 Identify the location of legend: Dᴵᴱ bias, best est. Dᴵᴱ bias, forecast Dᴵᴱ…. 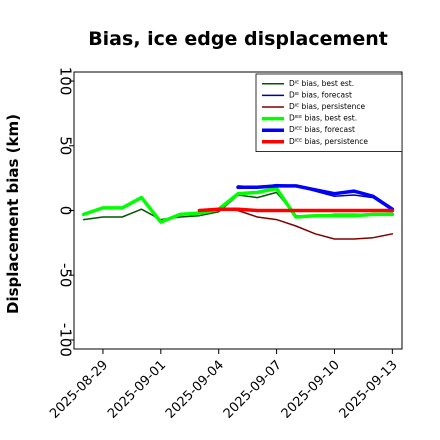
(329, 112).